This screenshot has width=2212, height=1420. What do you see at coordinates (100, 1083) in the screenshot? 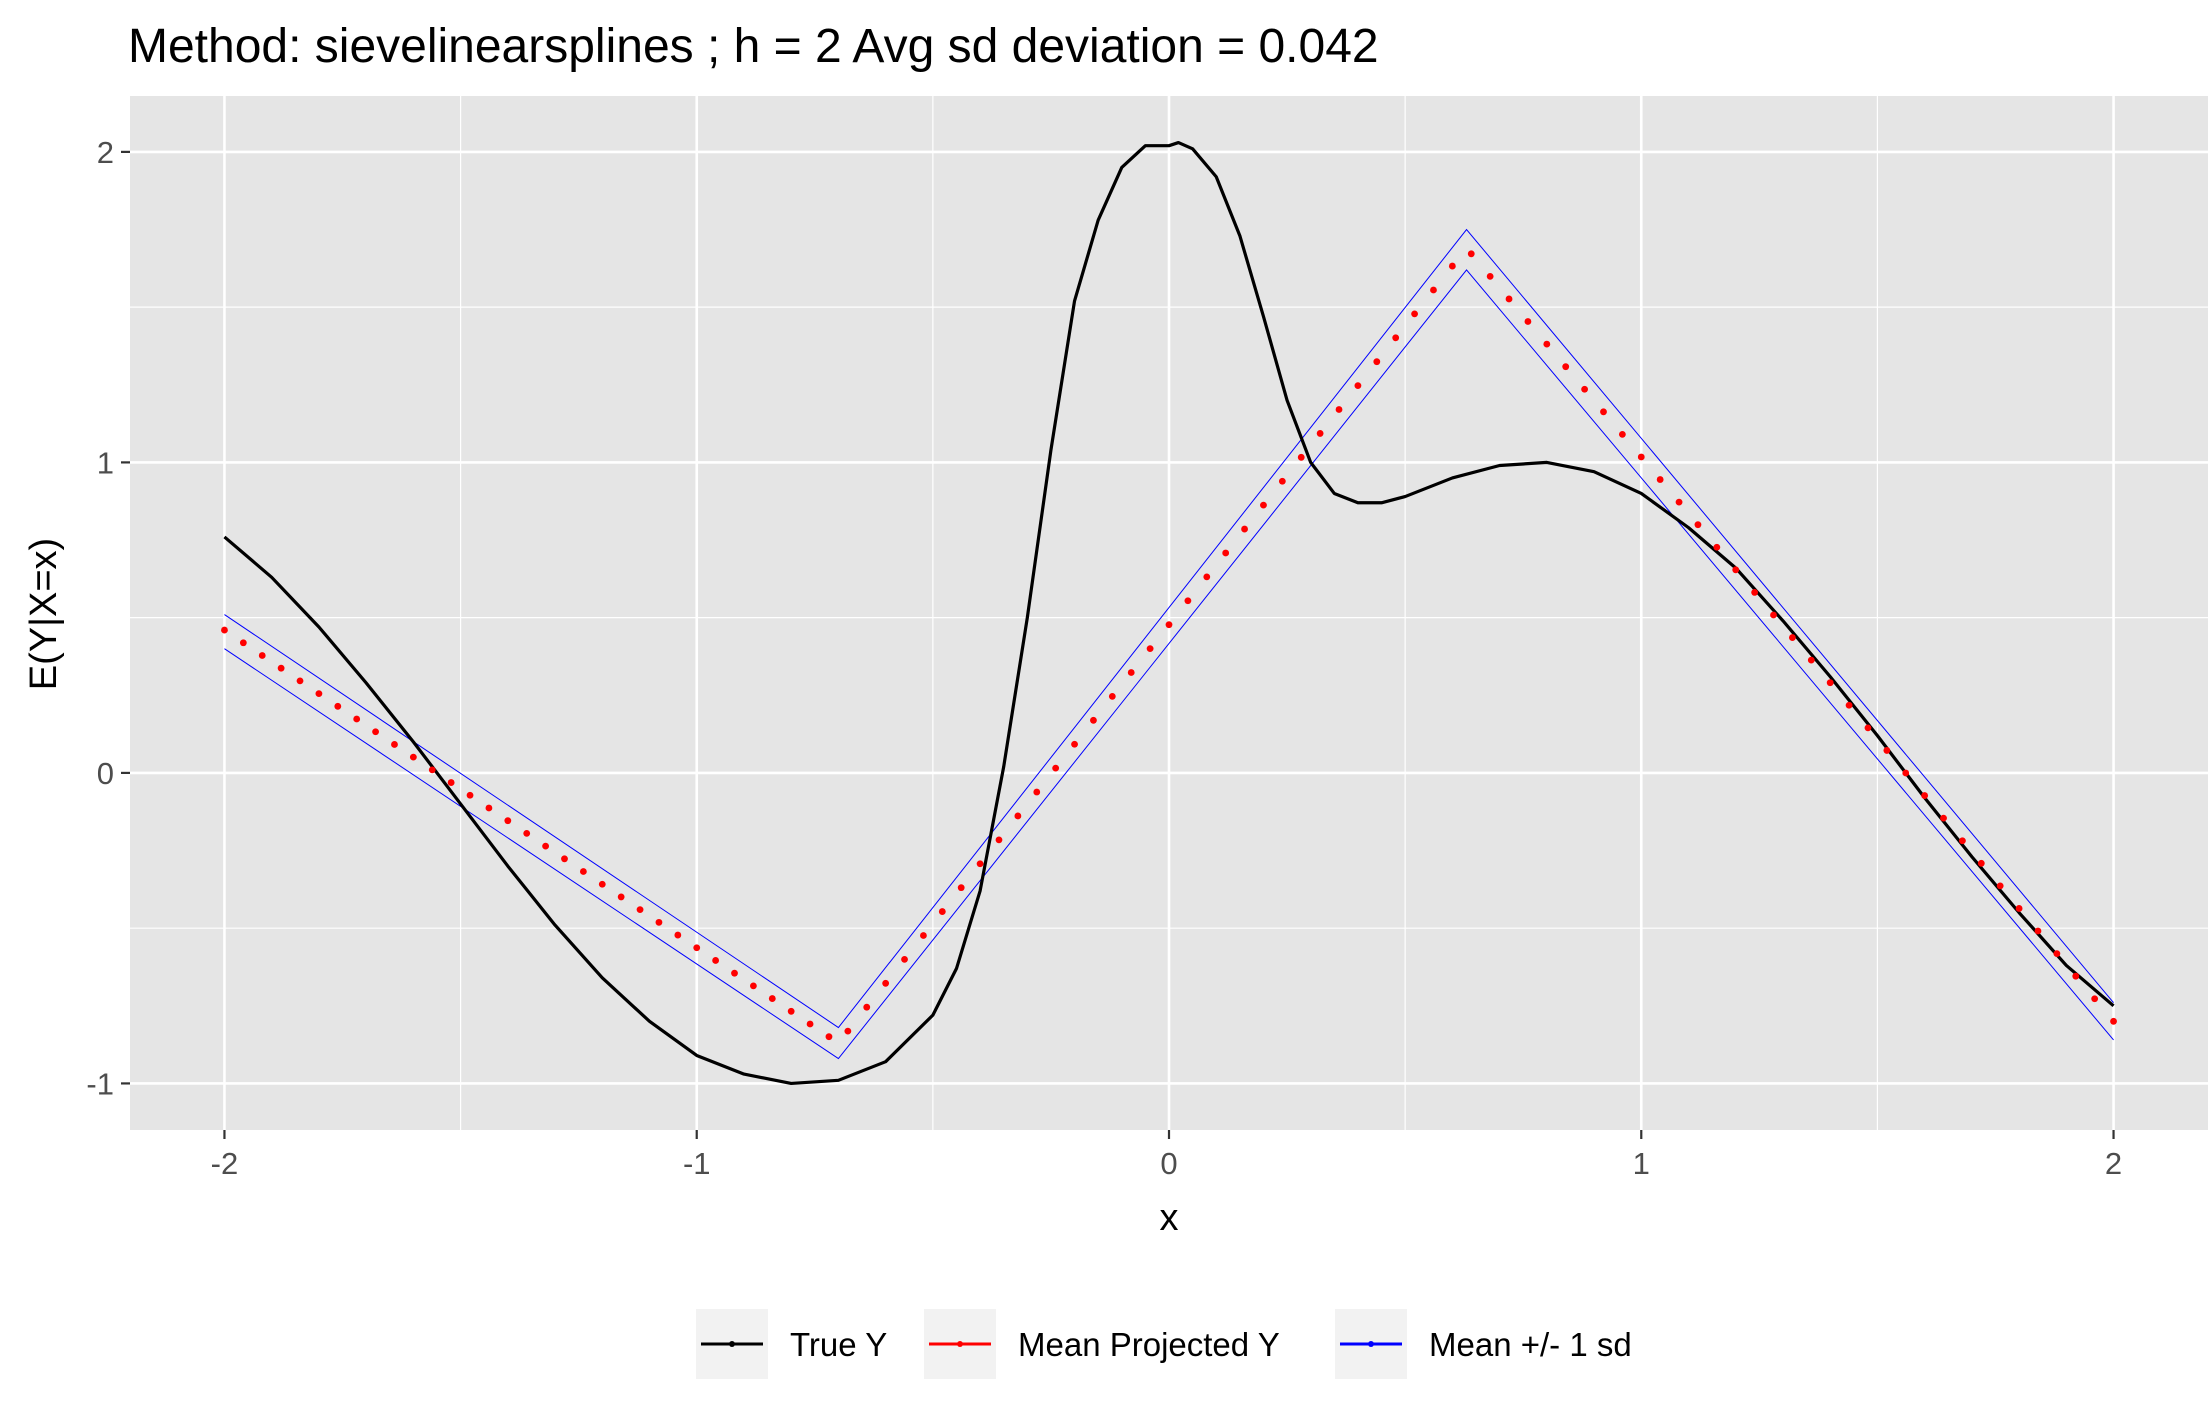
I see `y-tick-label: -1` at bounding box center [100, 1083].